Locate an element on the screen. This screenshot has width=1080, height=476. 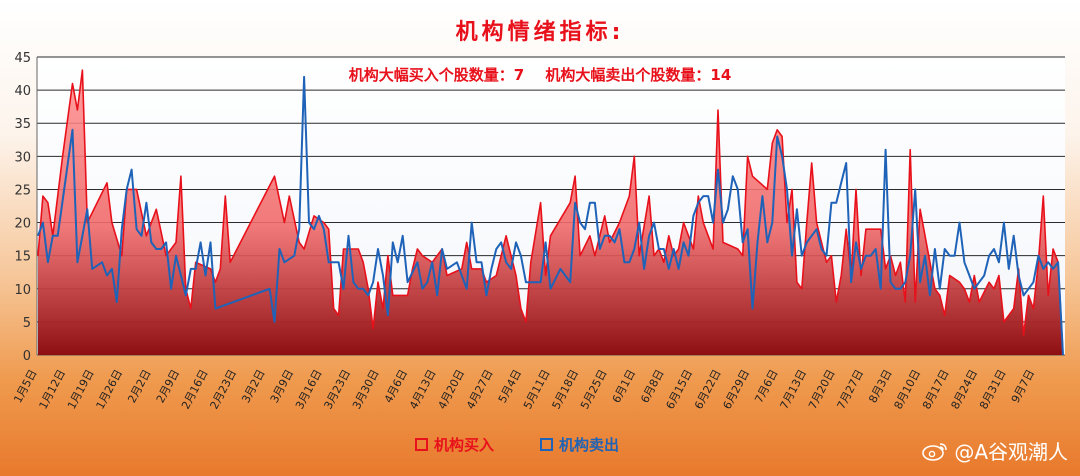
x-tick-label: 6月29日 is located at coordinates (736, 389).